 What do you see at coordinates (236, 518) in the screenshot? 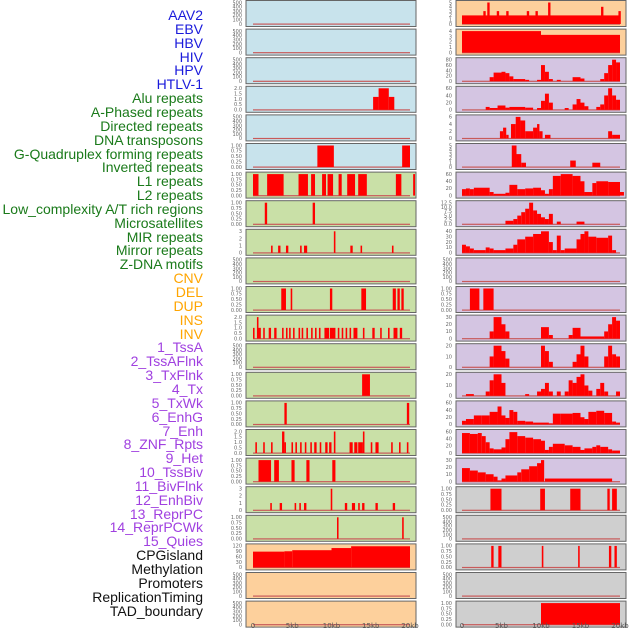
I see `y-tick-label: 1.00` at bounding box center [236, 518].